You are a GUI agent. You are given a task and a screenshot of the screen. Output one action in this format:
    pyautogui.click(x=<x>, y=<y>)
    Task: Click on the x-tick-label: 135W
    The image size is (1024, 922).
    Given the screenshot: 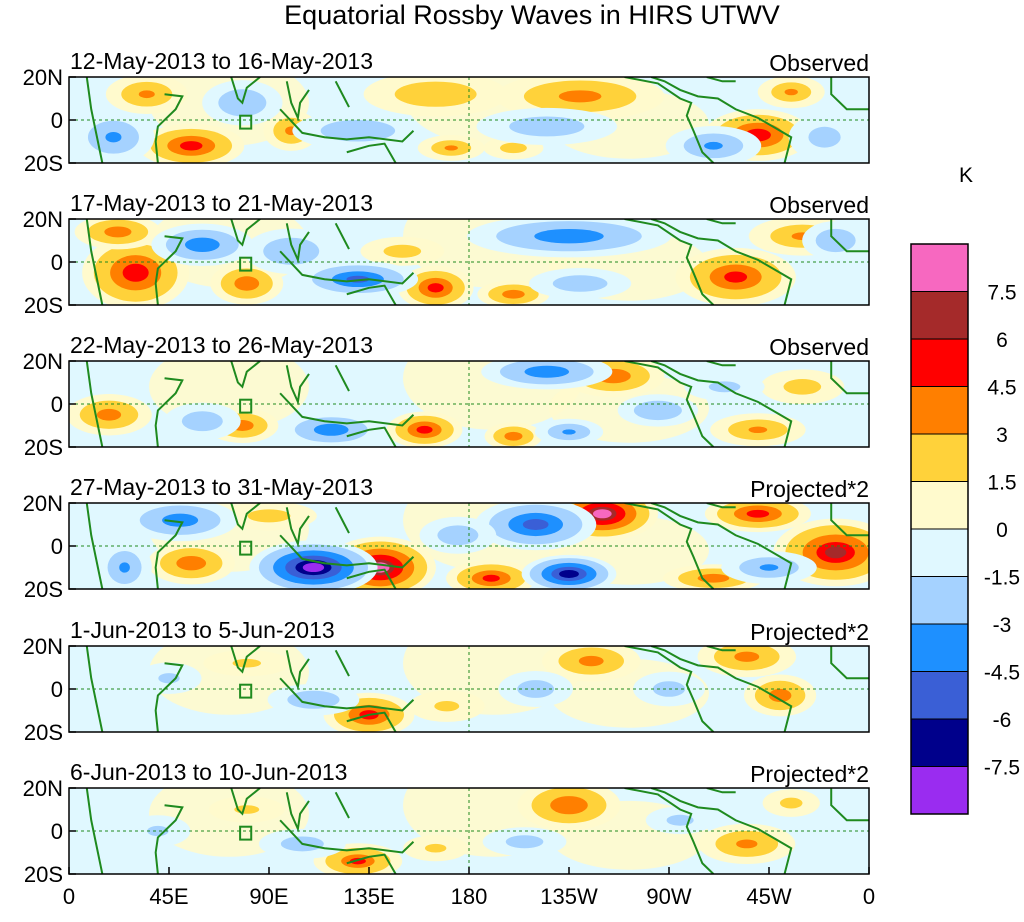 What is the action you would take?
    pyautogui.click(x=569, y=896)
    